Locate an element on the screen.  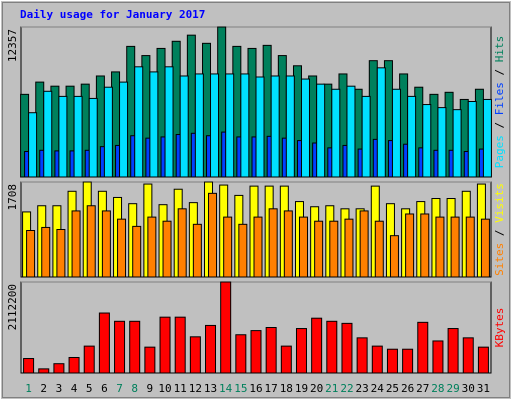
legend-entry: KBytes is located at coordinates (499, 328).